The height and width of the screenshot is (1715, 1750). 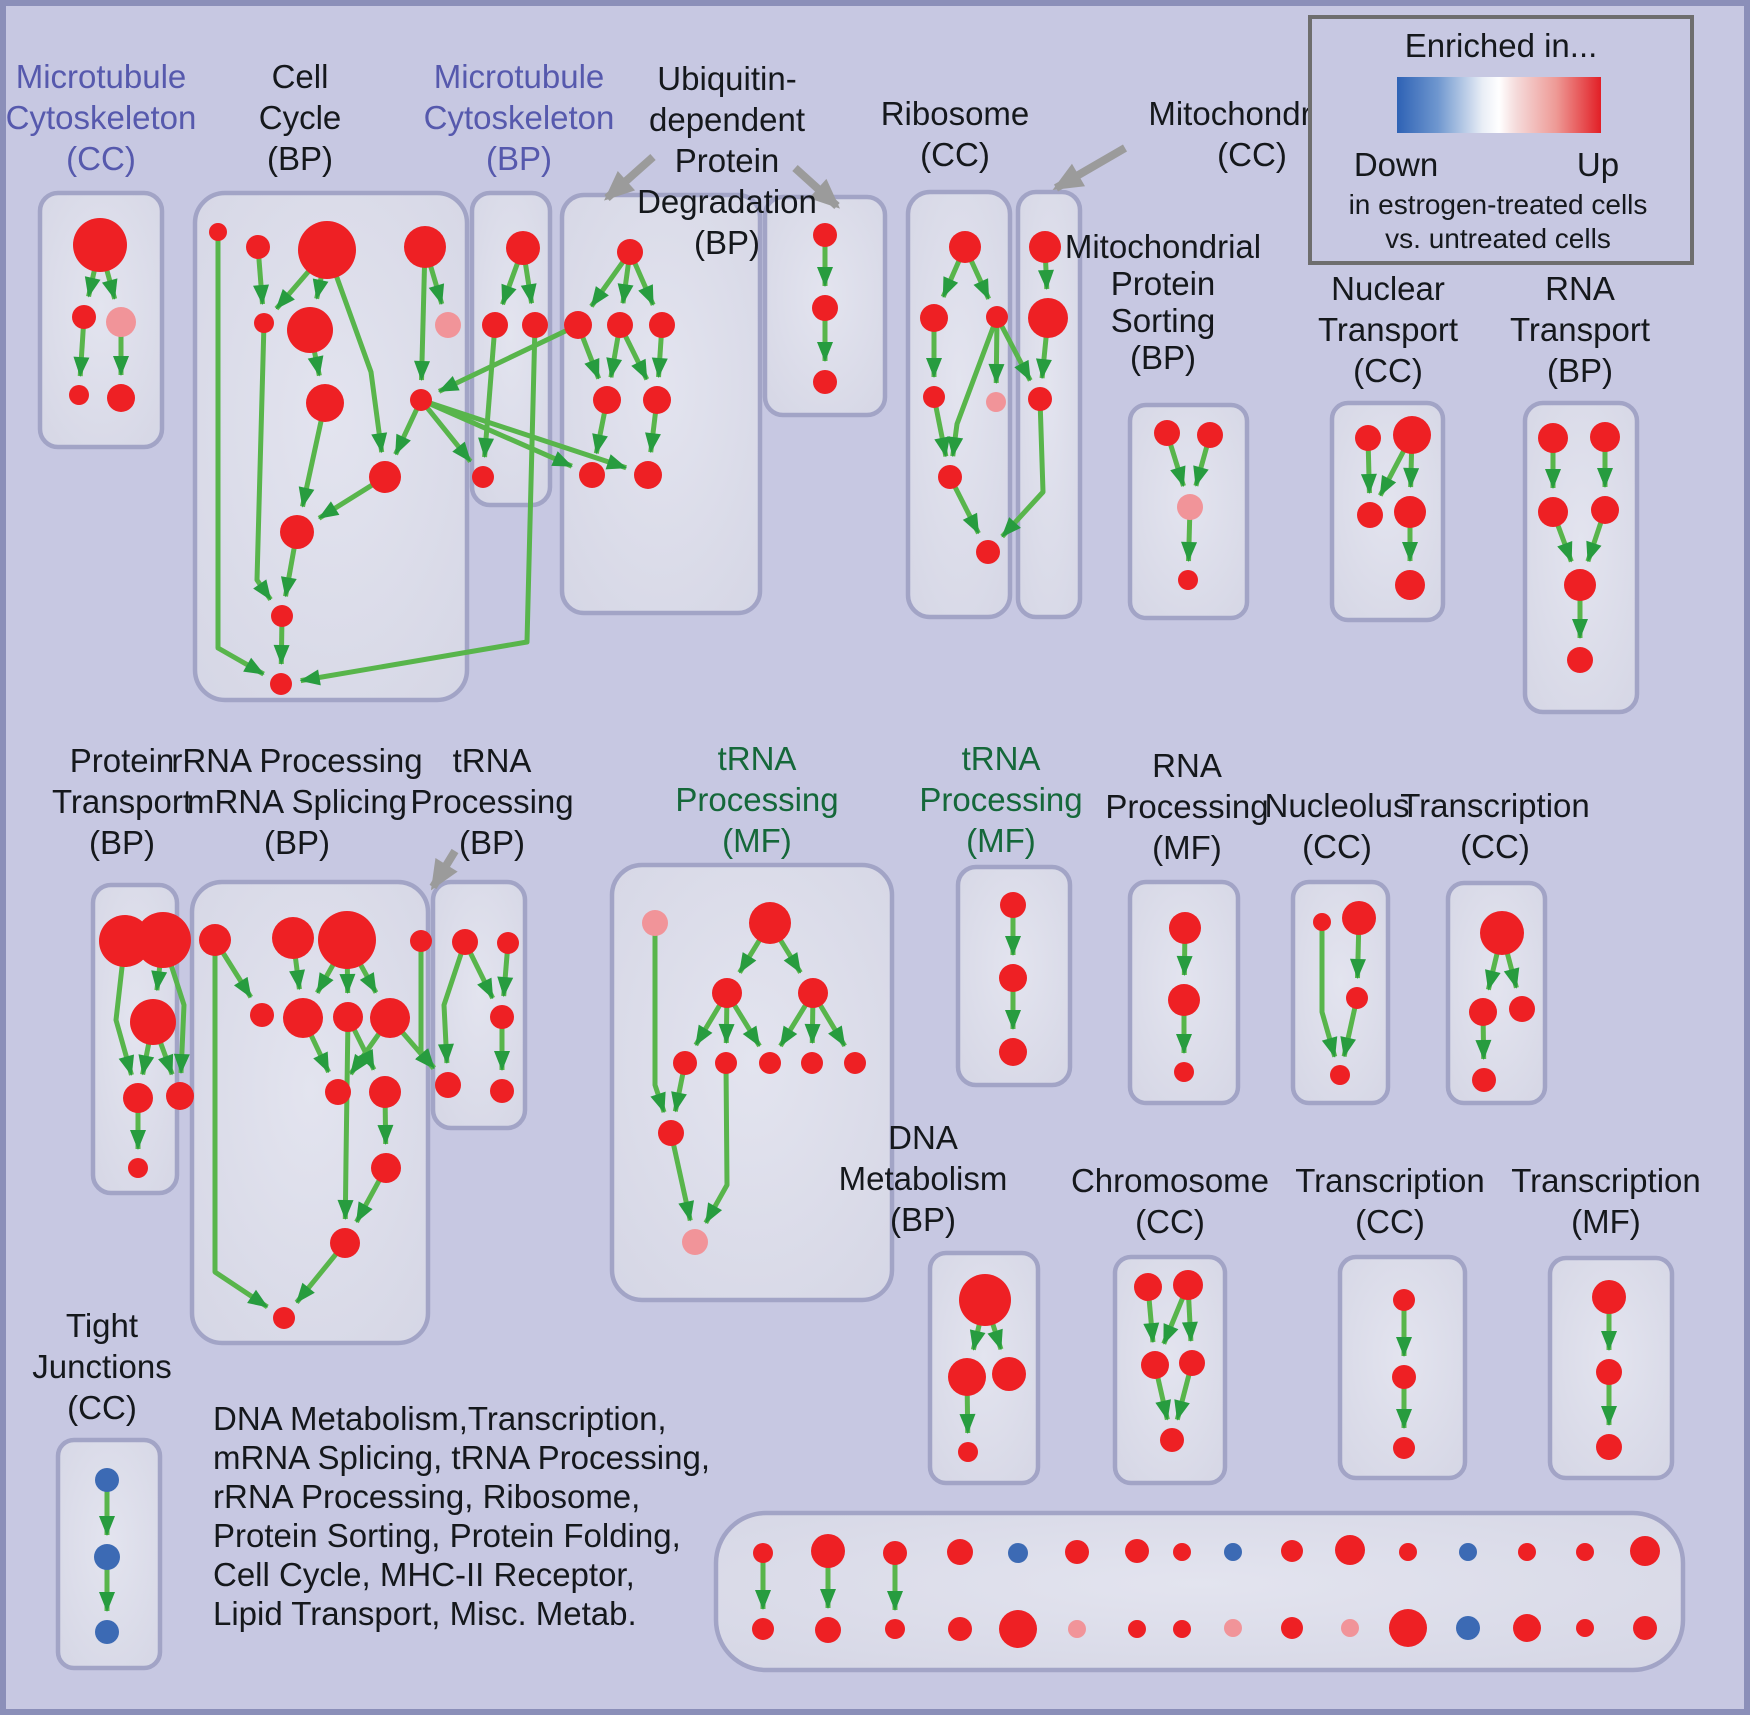 What do you see at coordinates (934, 318) in the screenshot?
I see `gene-node-R1` at bounding box center [934, 318].